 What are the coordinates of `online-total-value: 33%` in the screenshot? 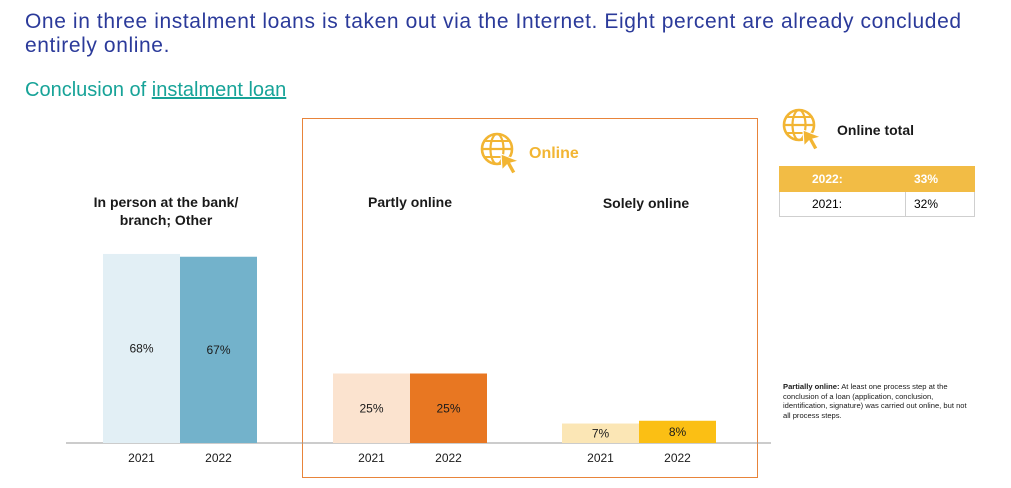 It's located at (940, 179).